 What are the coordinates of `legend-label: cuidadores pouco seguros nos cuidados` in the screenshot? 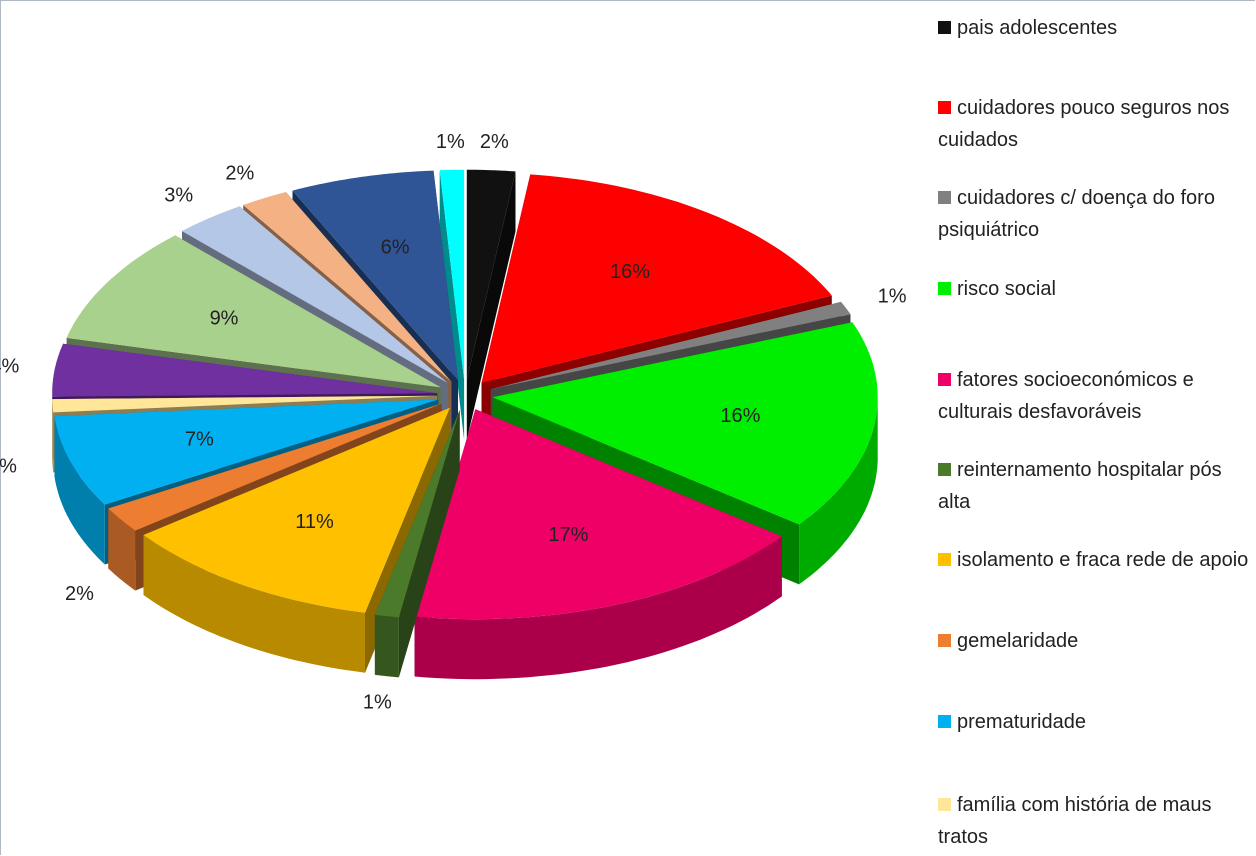 It's located at (1084, 124).